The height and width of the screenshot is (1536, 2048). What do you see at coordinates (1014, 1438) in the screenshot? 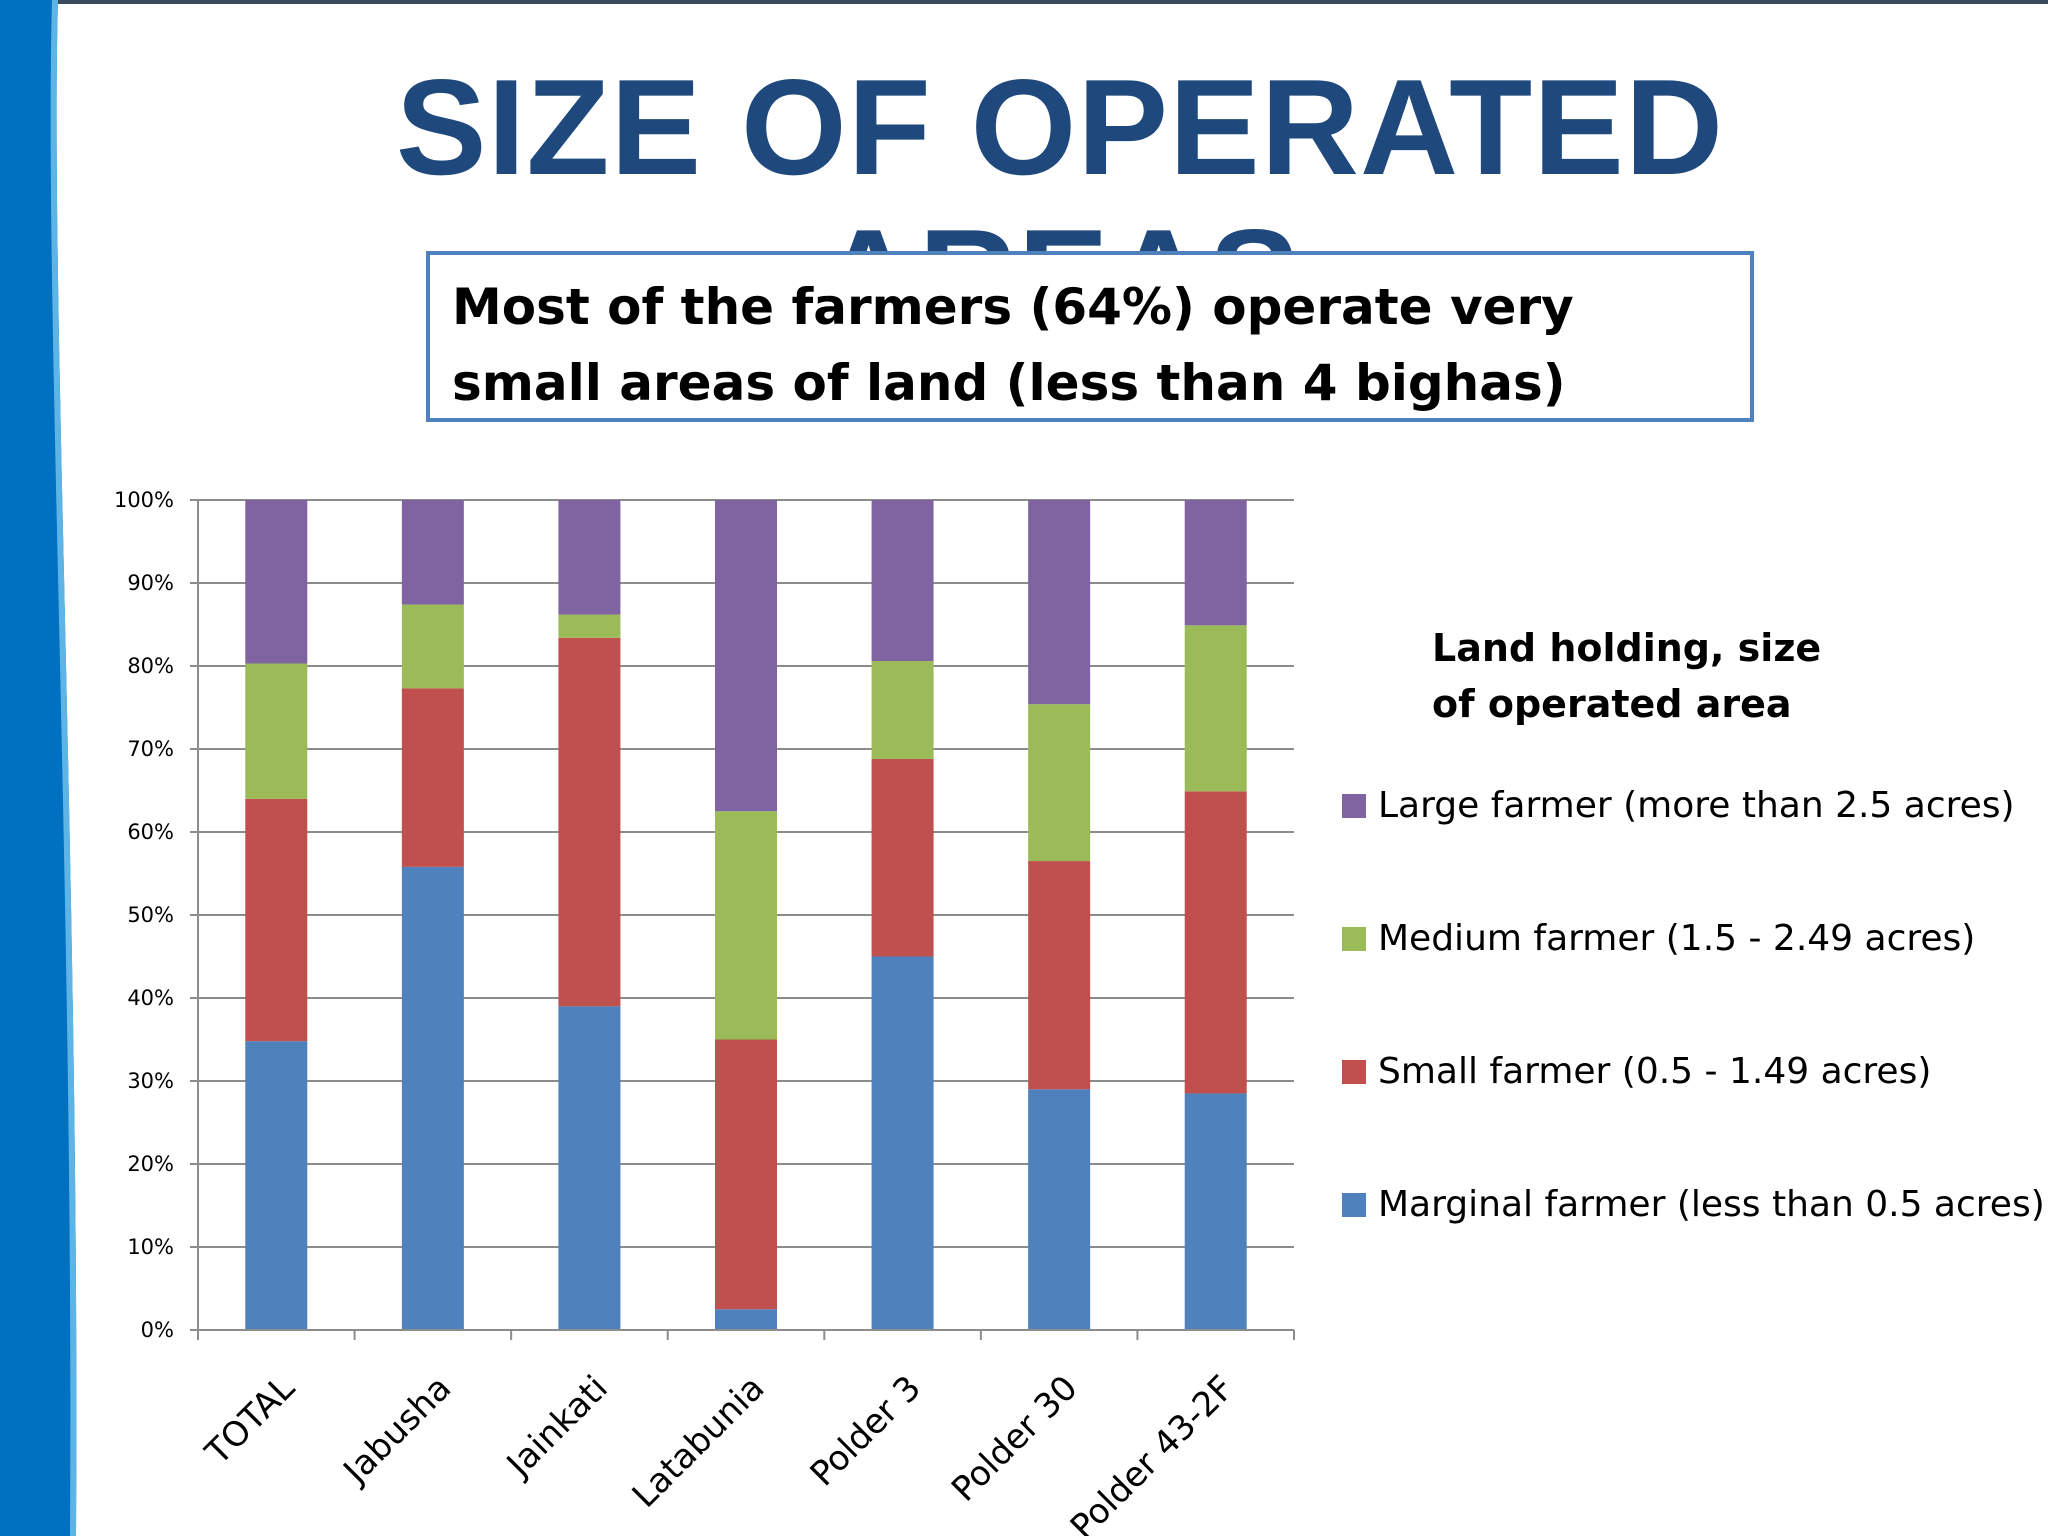
I see `x-tick-label: Polder 30` at bounding box center [1014, 1438].